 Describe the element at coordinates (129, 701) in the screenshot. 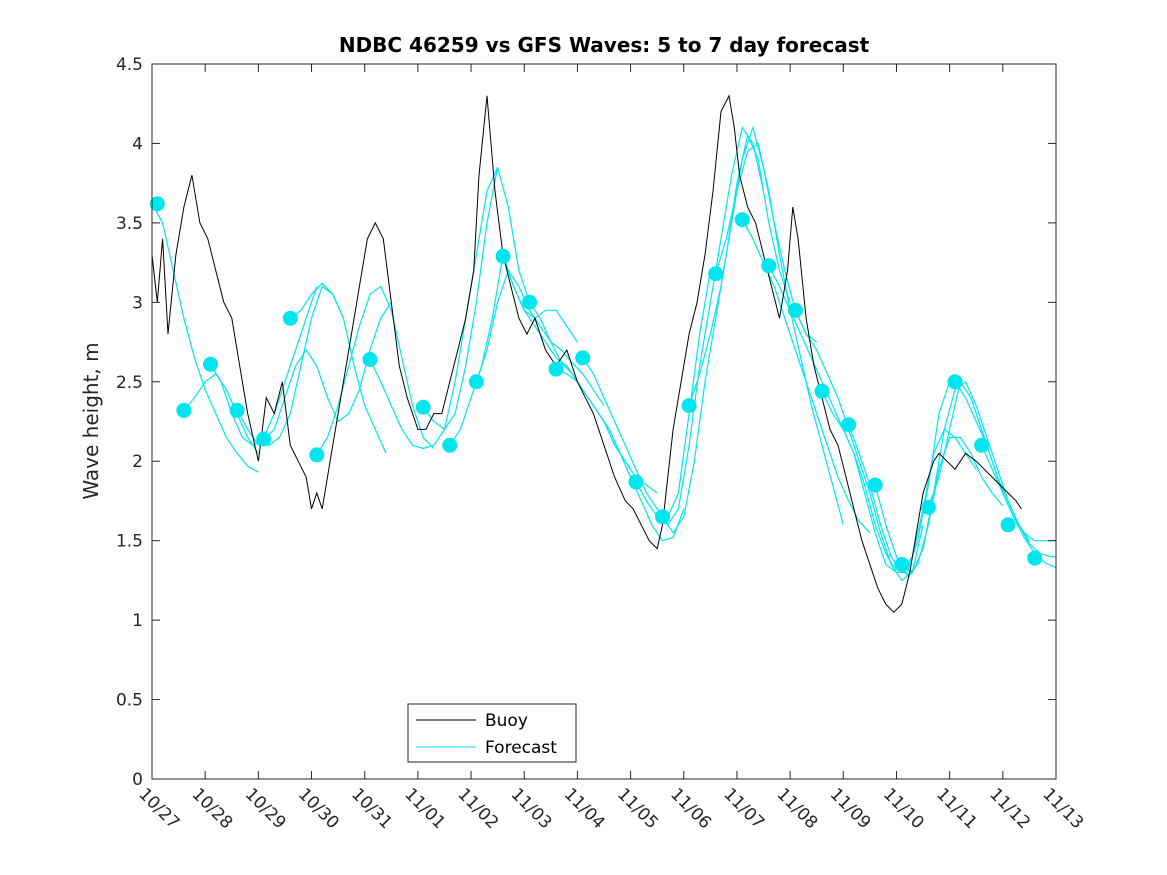

I see `y-tick-label-1: 0.5` at that location.